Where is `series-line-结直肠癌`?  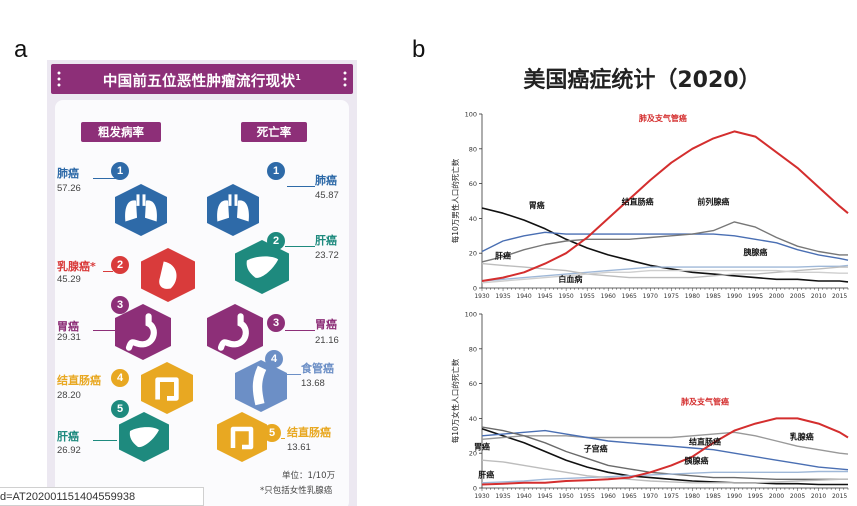
series-line-结直肠癌 is located at coordinates (665, 450).